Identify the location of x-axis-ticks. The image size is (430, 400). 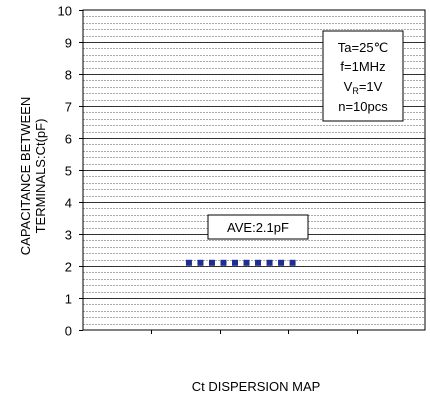
(254, 332).